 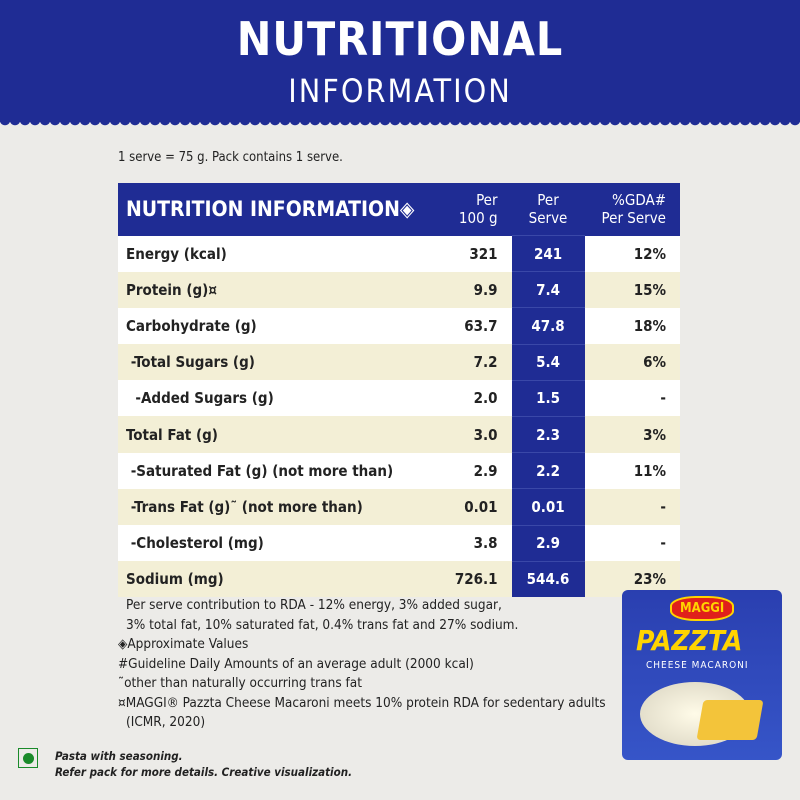 I want to click on header-title: NUTRITIONAL, so click(x=400, y=39).